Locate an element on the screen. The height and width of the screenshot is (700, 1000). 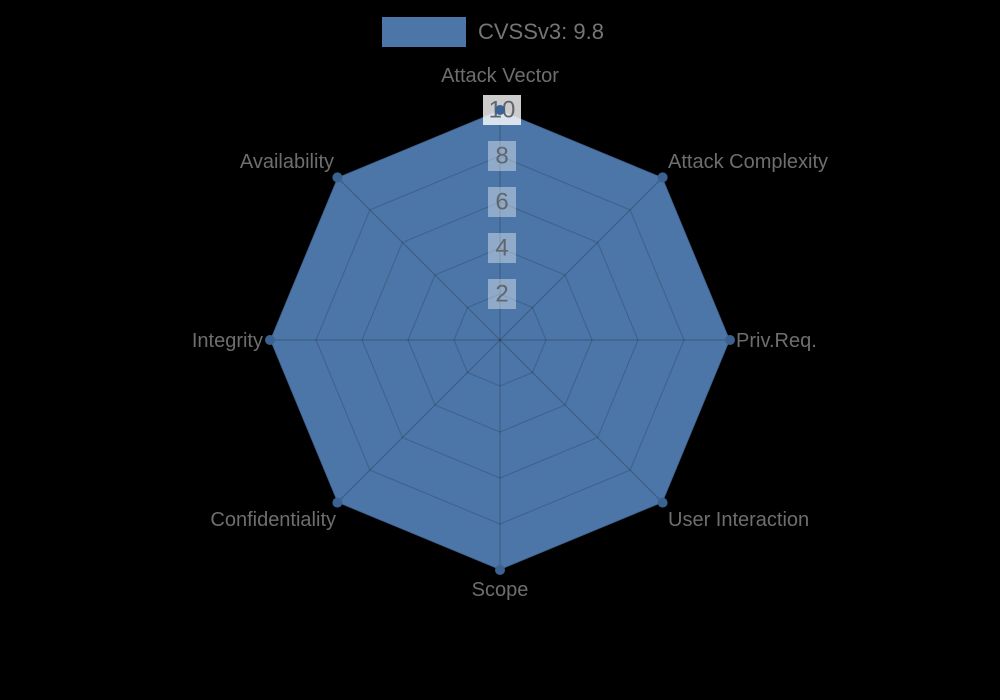
legend-item: CVSSv3: 9.8 is located at coordinates (493, 32).